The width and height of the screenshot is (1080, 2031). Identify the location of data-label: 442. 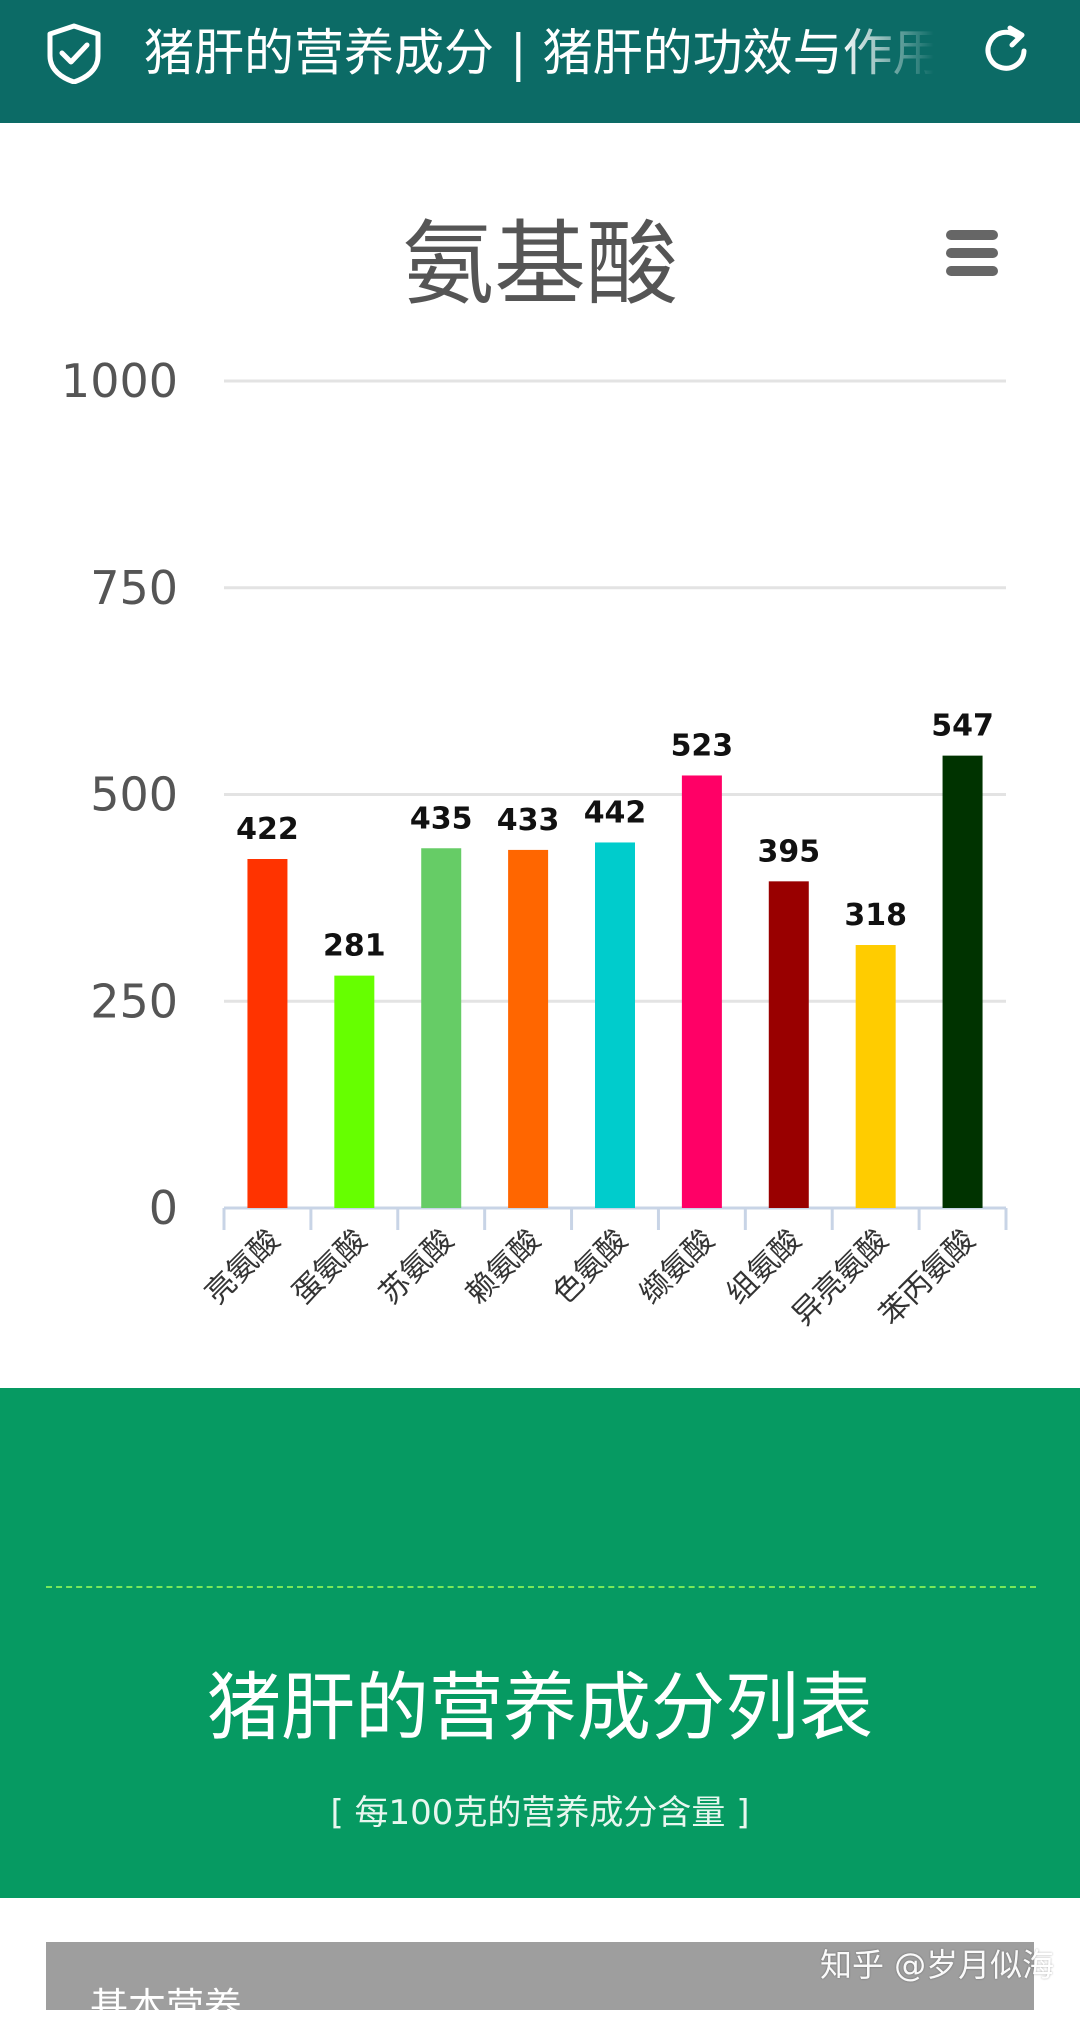
(615, 812).